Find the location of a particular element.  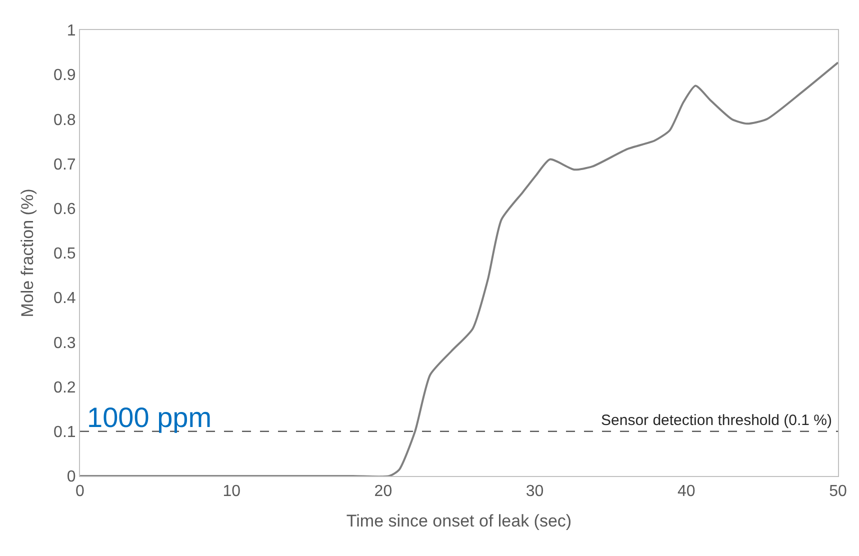

x-tick-label: 10 is located at coordinates (231, 491).